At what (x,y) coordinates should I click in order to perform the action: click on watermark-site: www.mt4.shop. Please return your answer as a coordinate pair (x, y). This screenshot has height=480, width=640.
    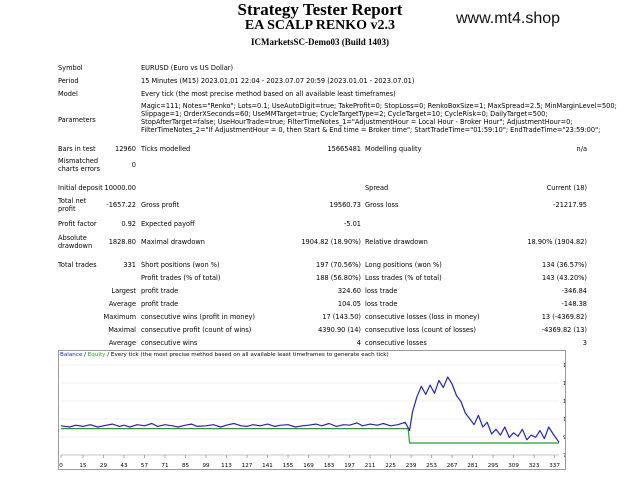
    Looking at the image, I should click on (508, 18).